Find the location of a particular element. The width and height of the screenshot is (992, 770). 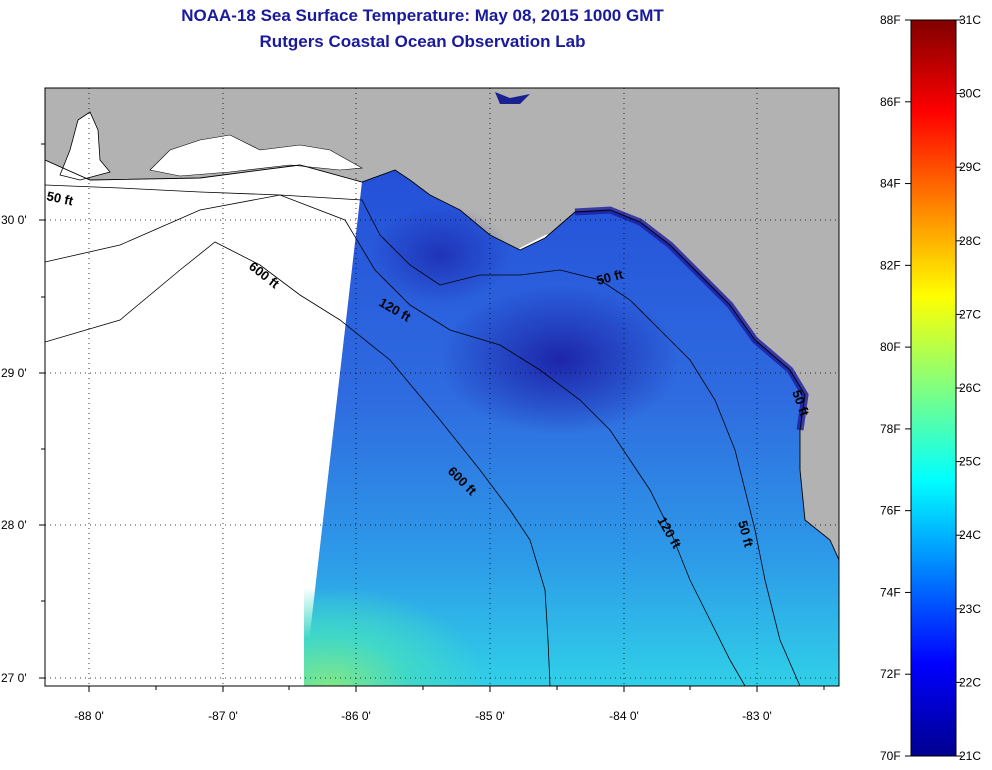

latitude-label: 27 0' is located at coordinates (14, 678).